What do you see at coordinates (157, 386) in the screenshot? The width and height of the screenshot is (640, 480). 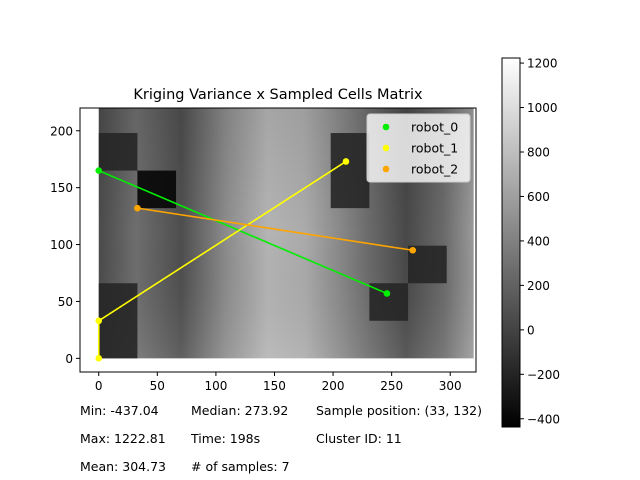 I see `x-tick-label-50: 50` at bounding box center [157, 386].